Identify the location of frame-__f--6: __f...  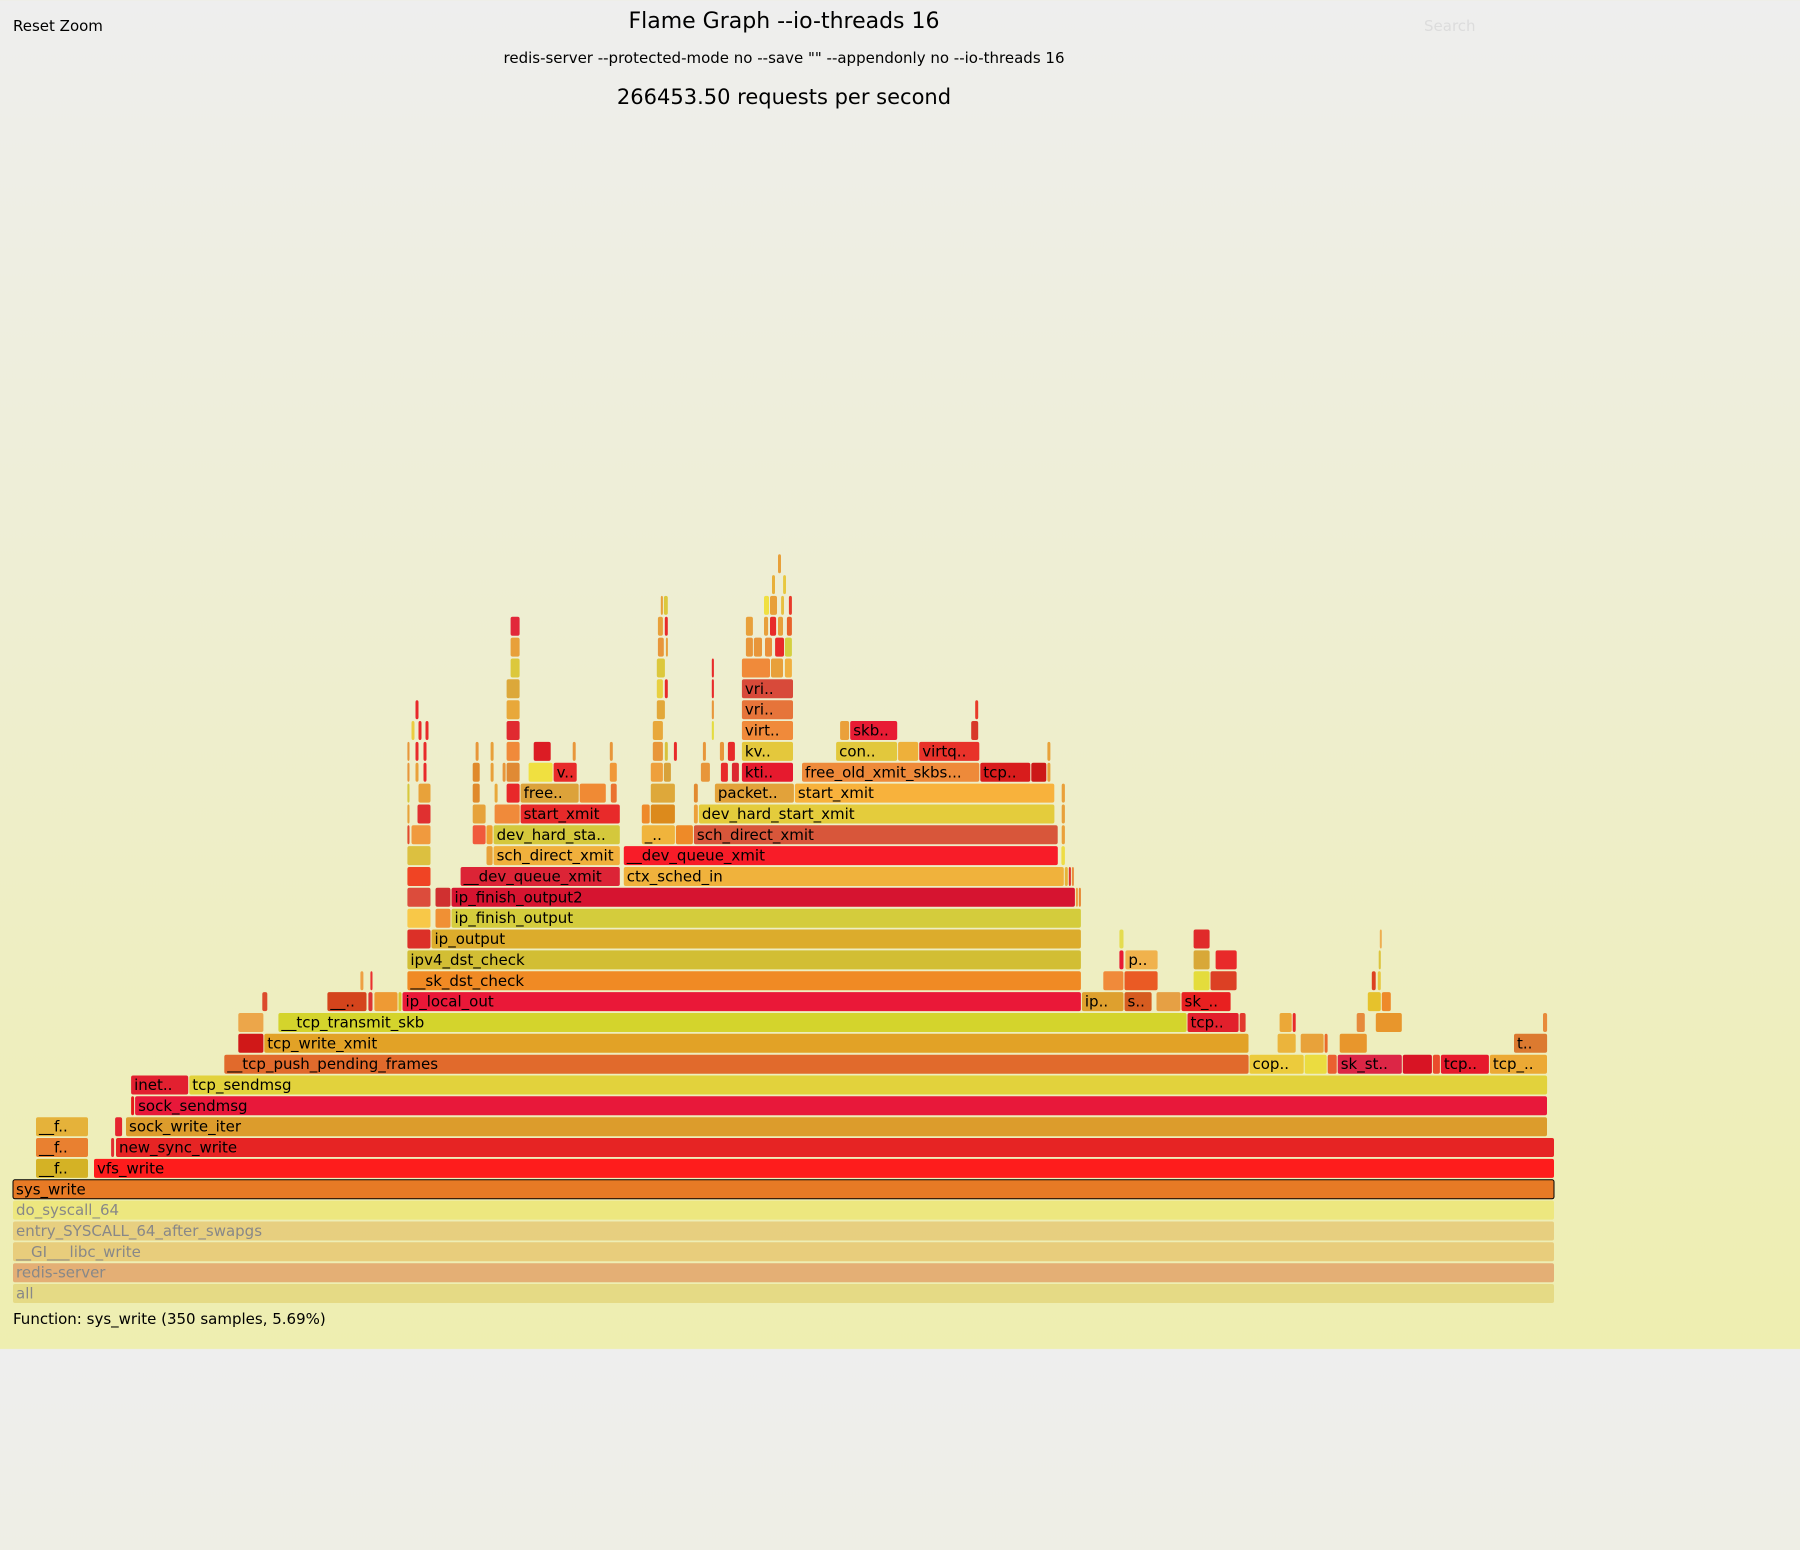
(62, 1168).